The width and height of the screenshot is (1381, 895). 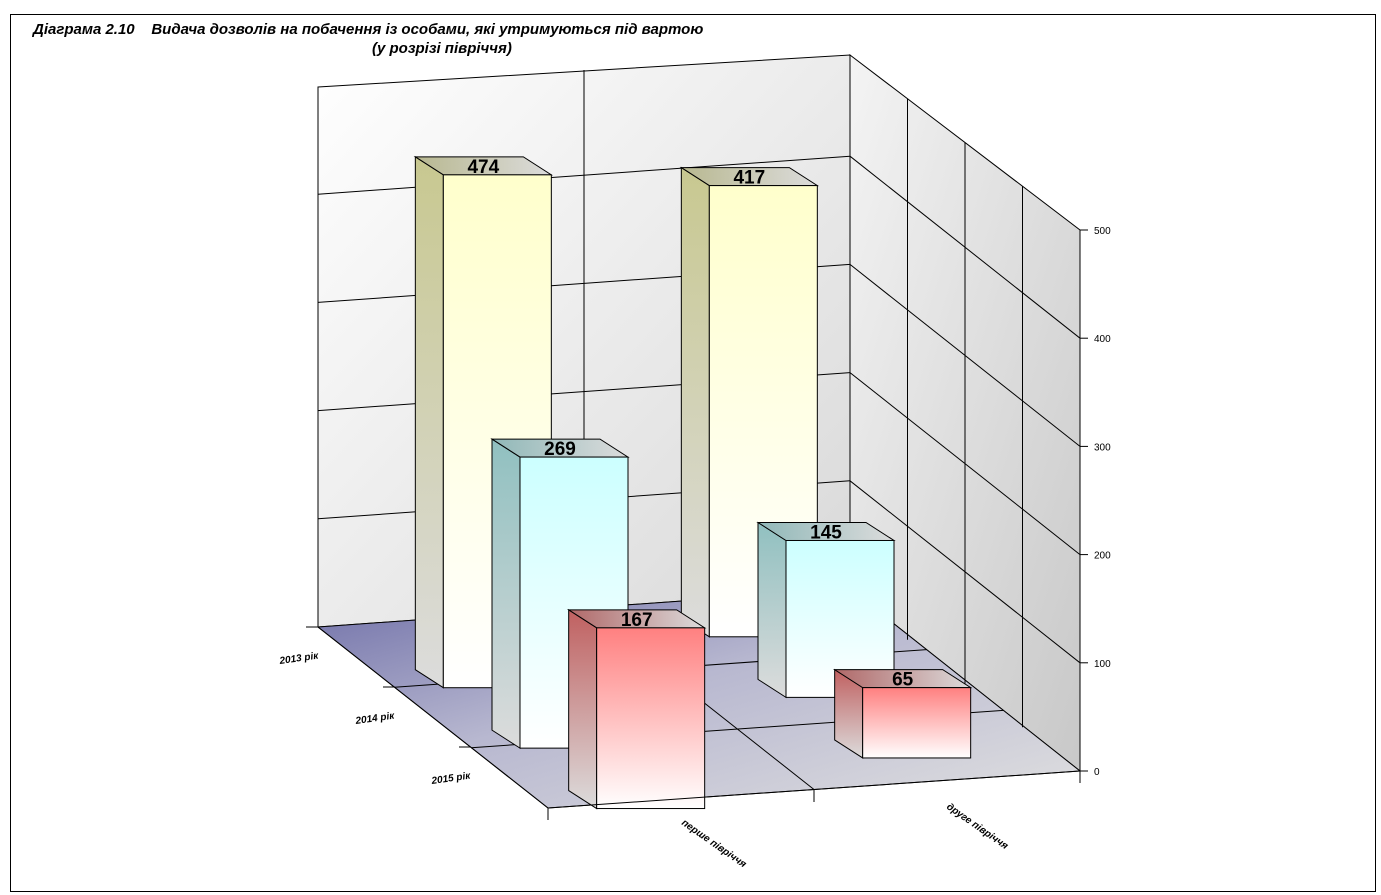 I want to click on x-axis, so click(x=814, y=789).